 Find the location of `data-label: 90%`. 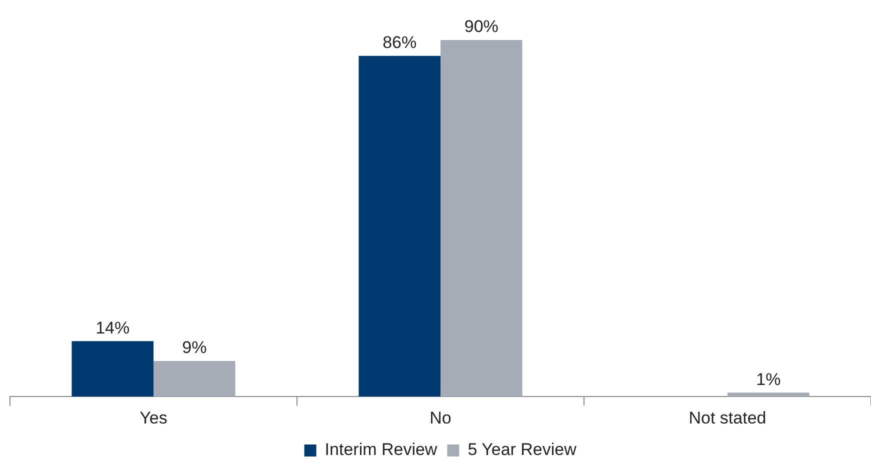

data-label: 90% is located at coordinates (481, 26).